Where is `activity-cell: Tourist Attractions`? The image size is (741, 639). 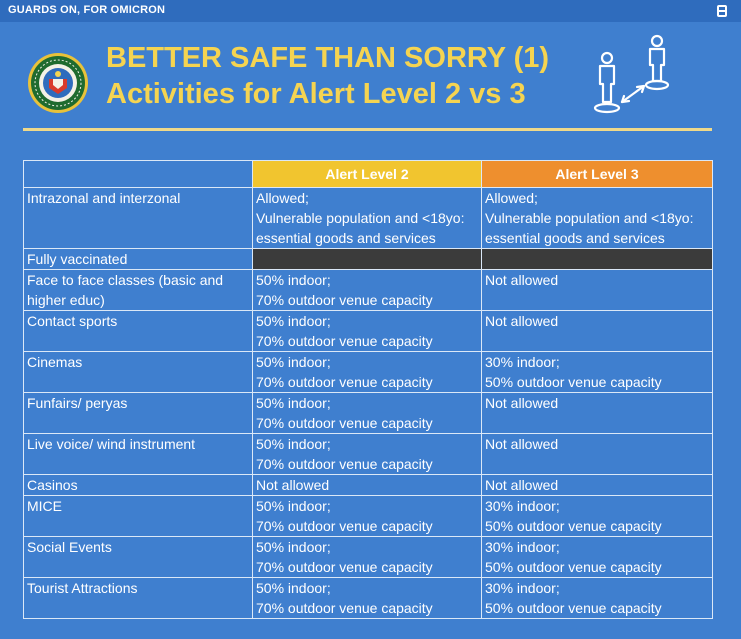 activity-cell: Tourist Attractions is located at coordinates (138, 598).